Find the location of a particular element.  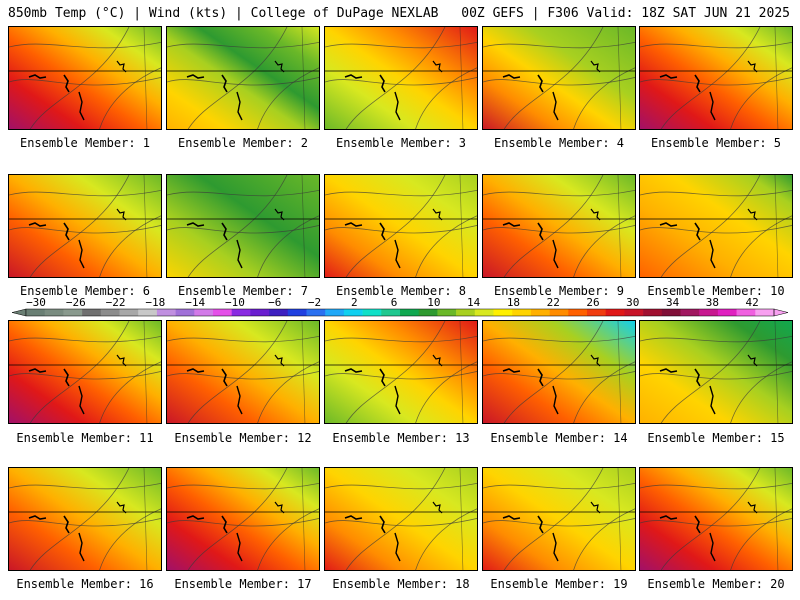

ensemble-member-label: Ensemble Member: 20 is located at coordinates (716, 584).